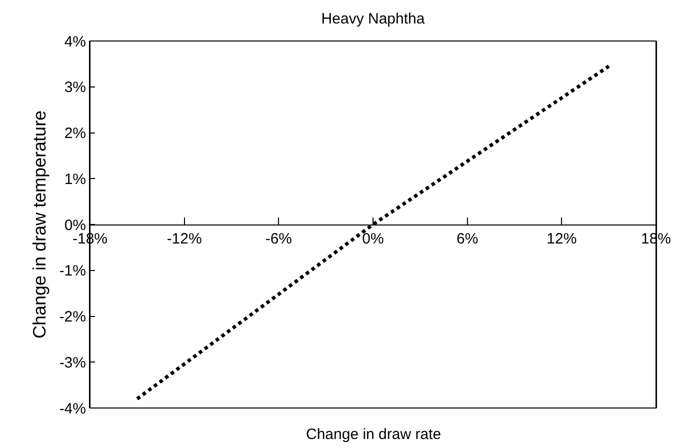 Image resolution: width=683 pixels, height=448 pixels. What do you see at coordinates (75, 133) in the screenshot?
I see `y-tick-label: 2%` at bounding box center [75, 133].